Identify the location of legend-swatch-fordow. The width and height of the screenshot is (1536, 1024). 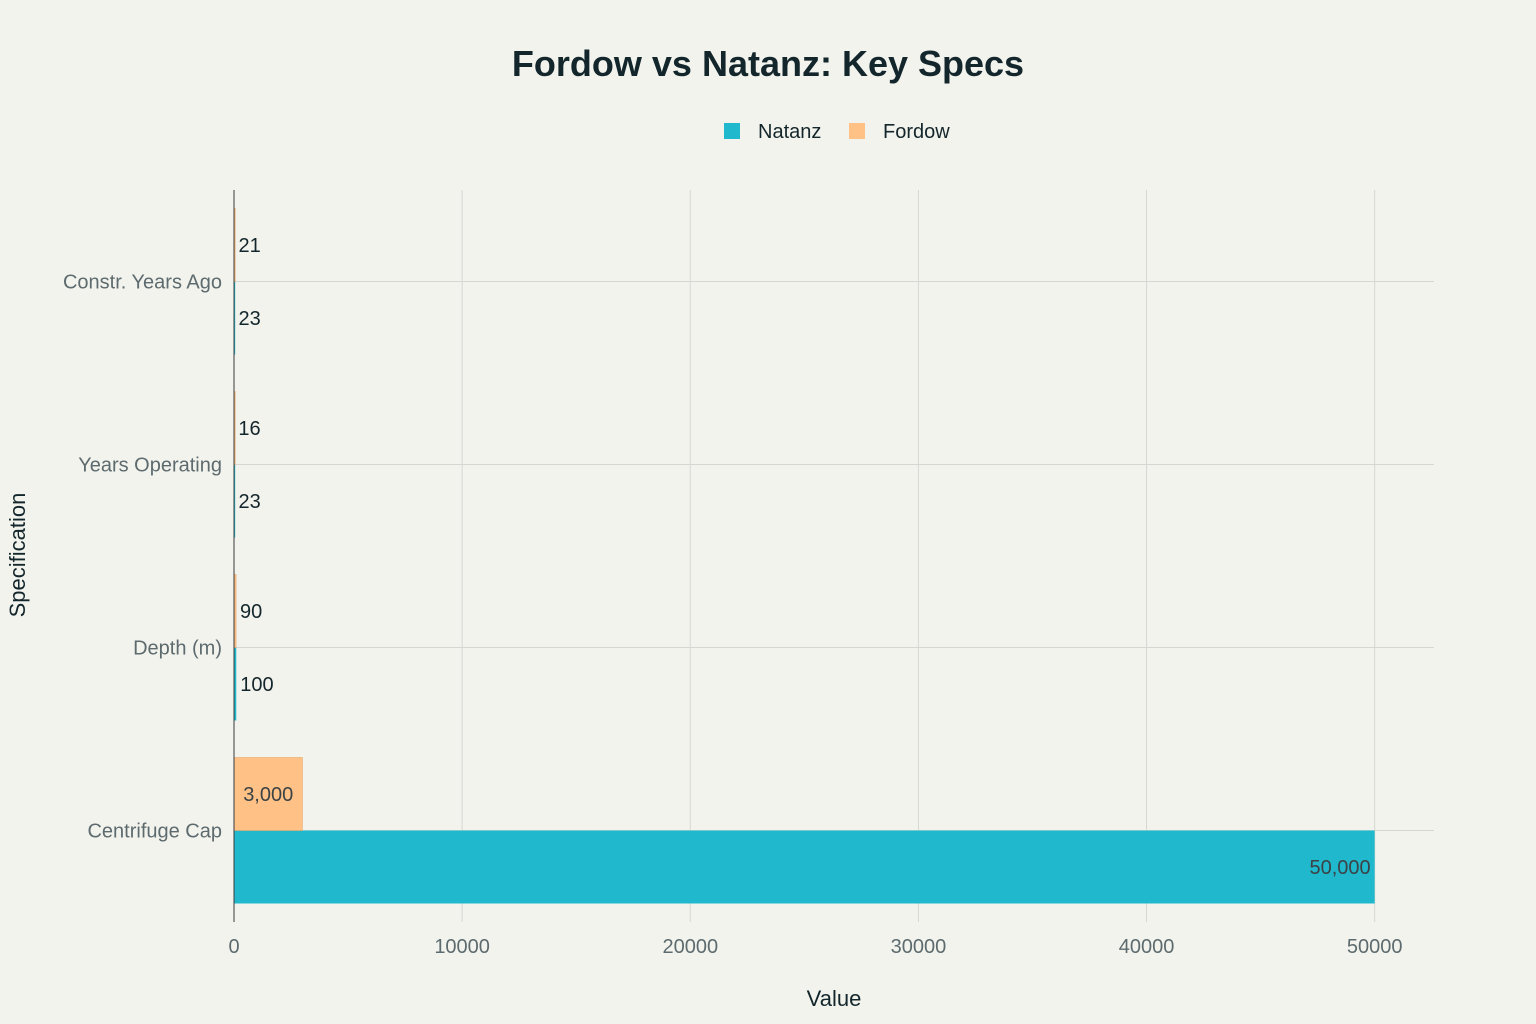
(857, 131).